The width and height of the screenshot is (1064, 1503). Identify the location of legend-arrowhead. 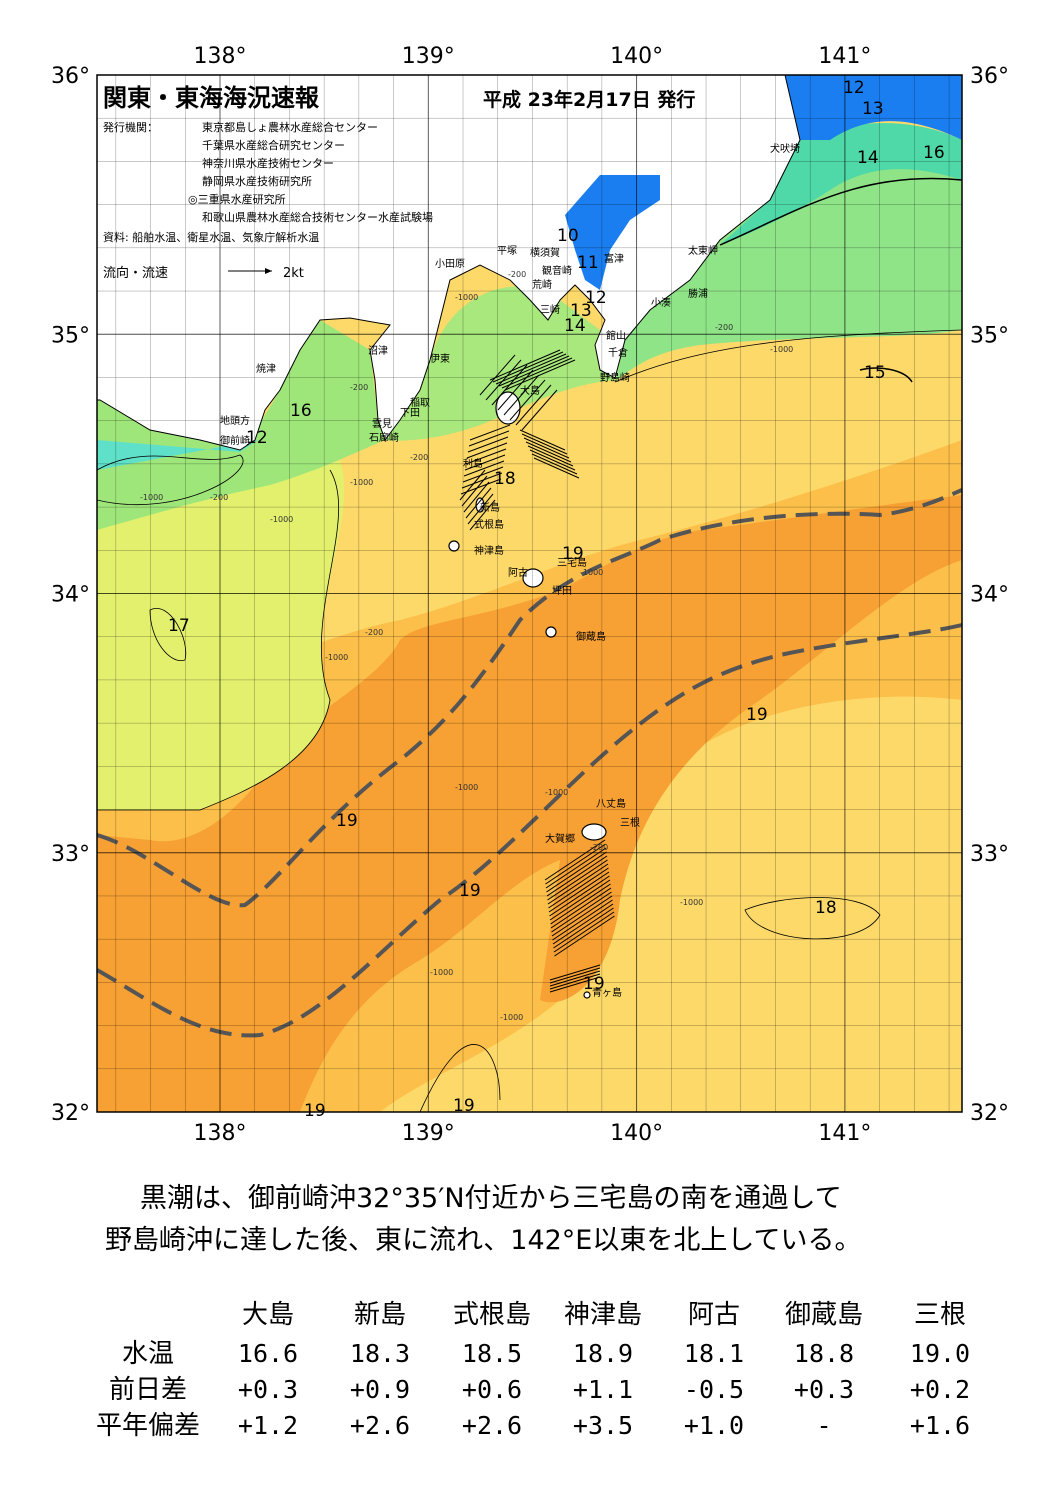
(268, 271).